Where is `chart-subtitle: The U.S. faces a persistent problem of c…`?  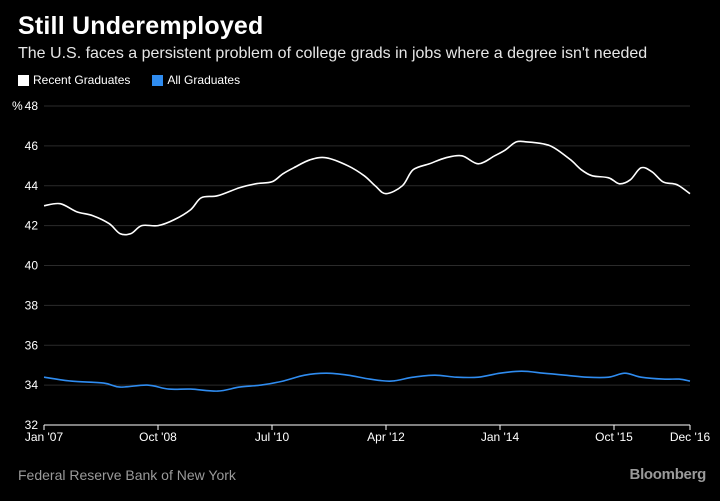 chart-subtitle: The U.S. faces a persistent problem of c… is located at coordinates (333, 53).